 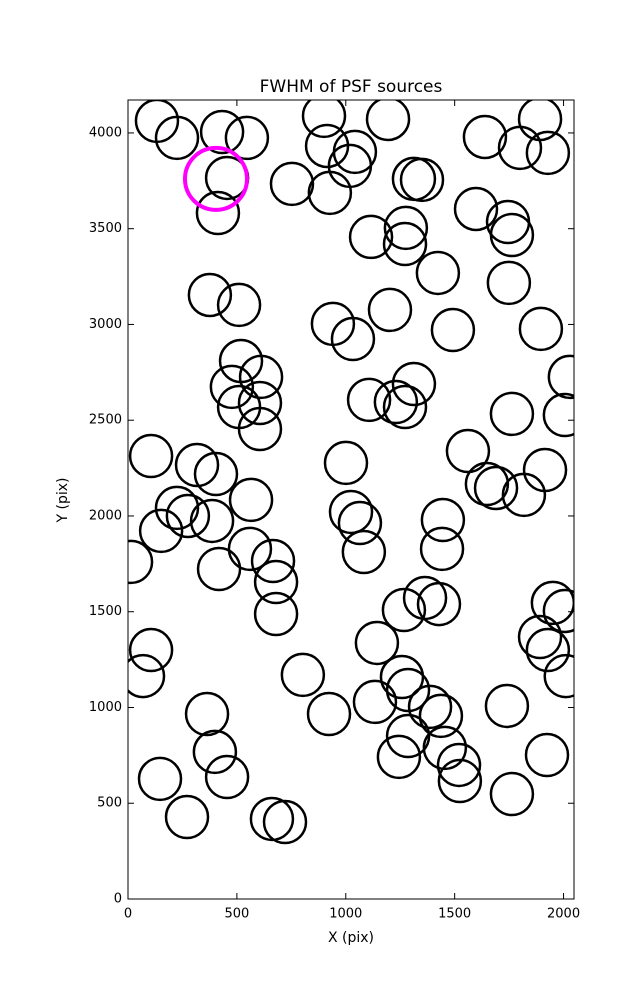 I want to click on x-tick-label: 1500, so click(x=454, y=914).